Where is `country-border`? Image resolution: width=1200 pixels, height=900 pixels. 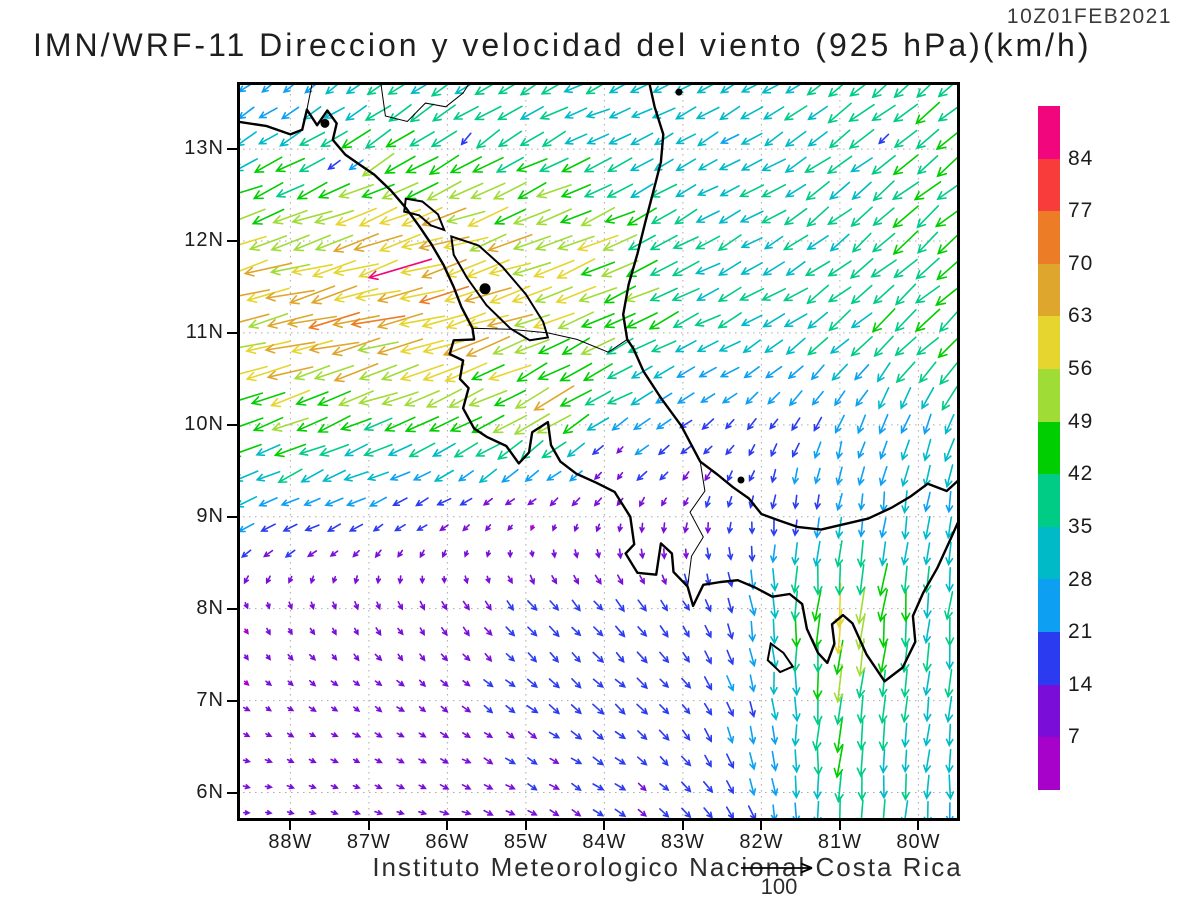
country-border is located at coordinates (696, 524).